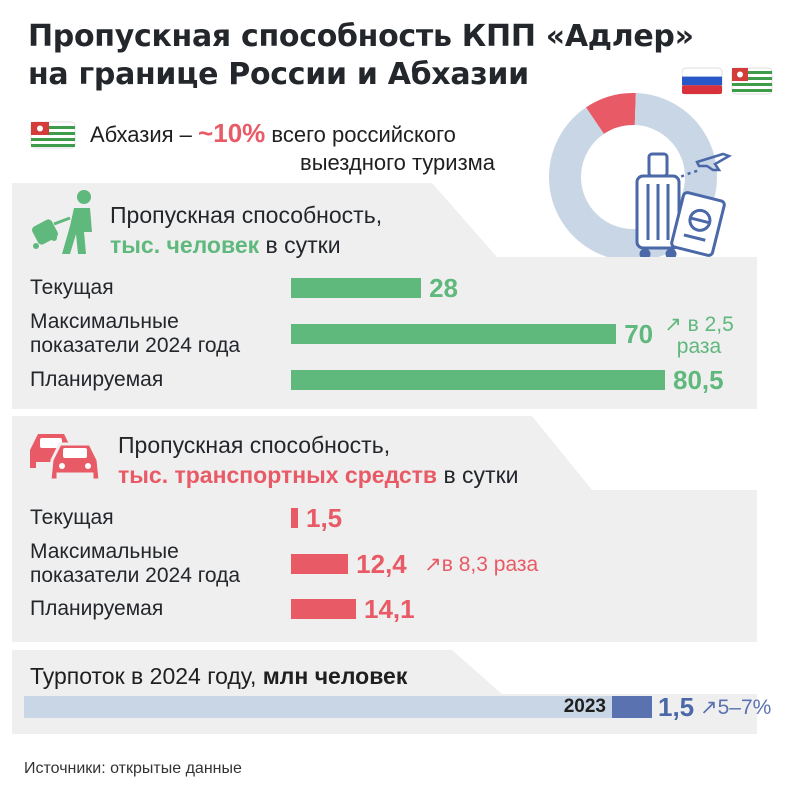 This screenshot has height=800, width=799. Describe the element at coordinates (143, 676) in the screenshot. I see `tourists-title-main: Турпоток в 2024 году,` at that location.